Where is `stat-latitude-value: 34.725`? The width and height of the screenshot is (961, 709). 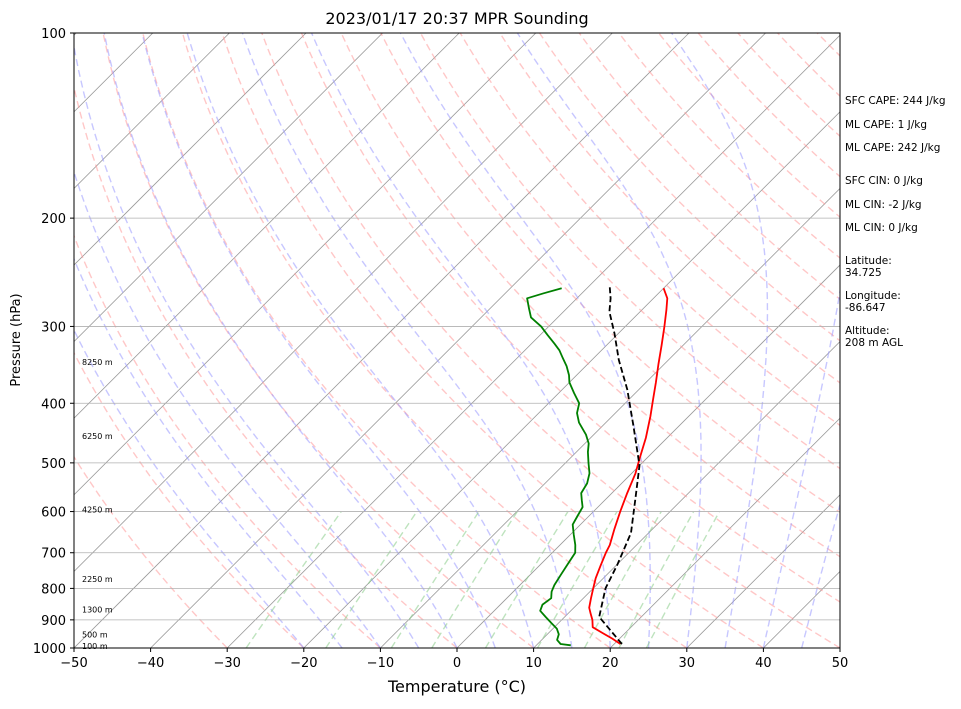 stat-latitude-value: 34.725 is located at coordinates (863, 273).